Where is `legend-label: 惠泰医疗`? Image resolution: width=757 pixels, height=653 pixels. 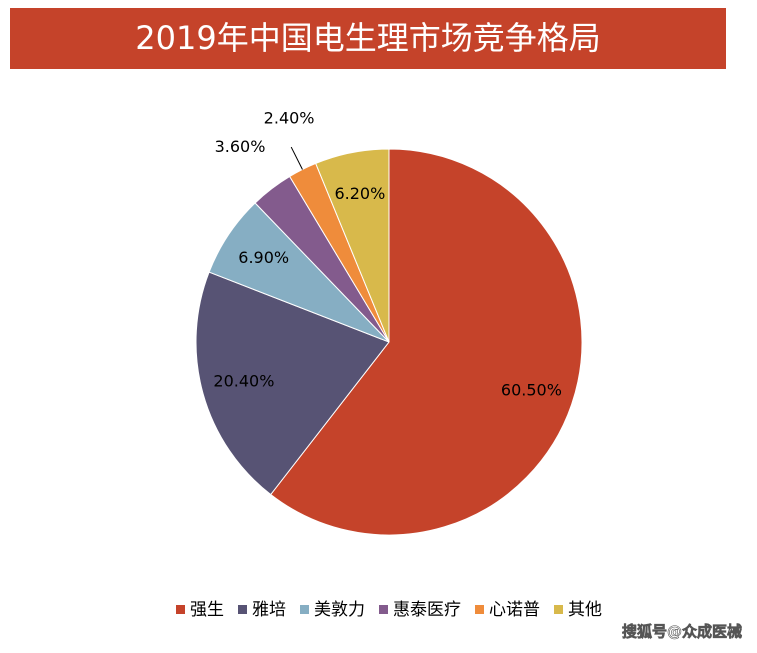
legend-label: 惠泰医疗 is located at coordinates (427, 610).